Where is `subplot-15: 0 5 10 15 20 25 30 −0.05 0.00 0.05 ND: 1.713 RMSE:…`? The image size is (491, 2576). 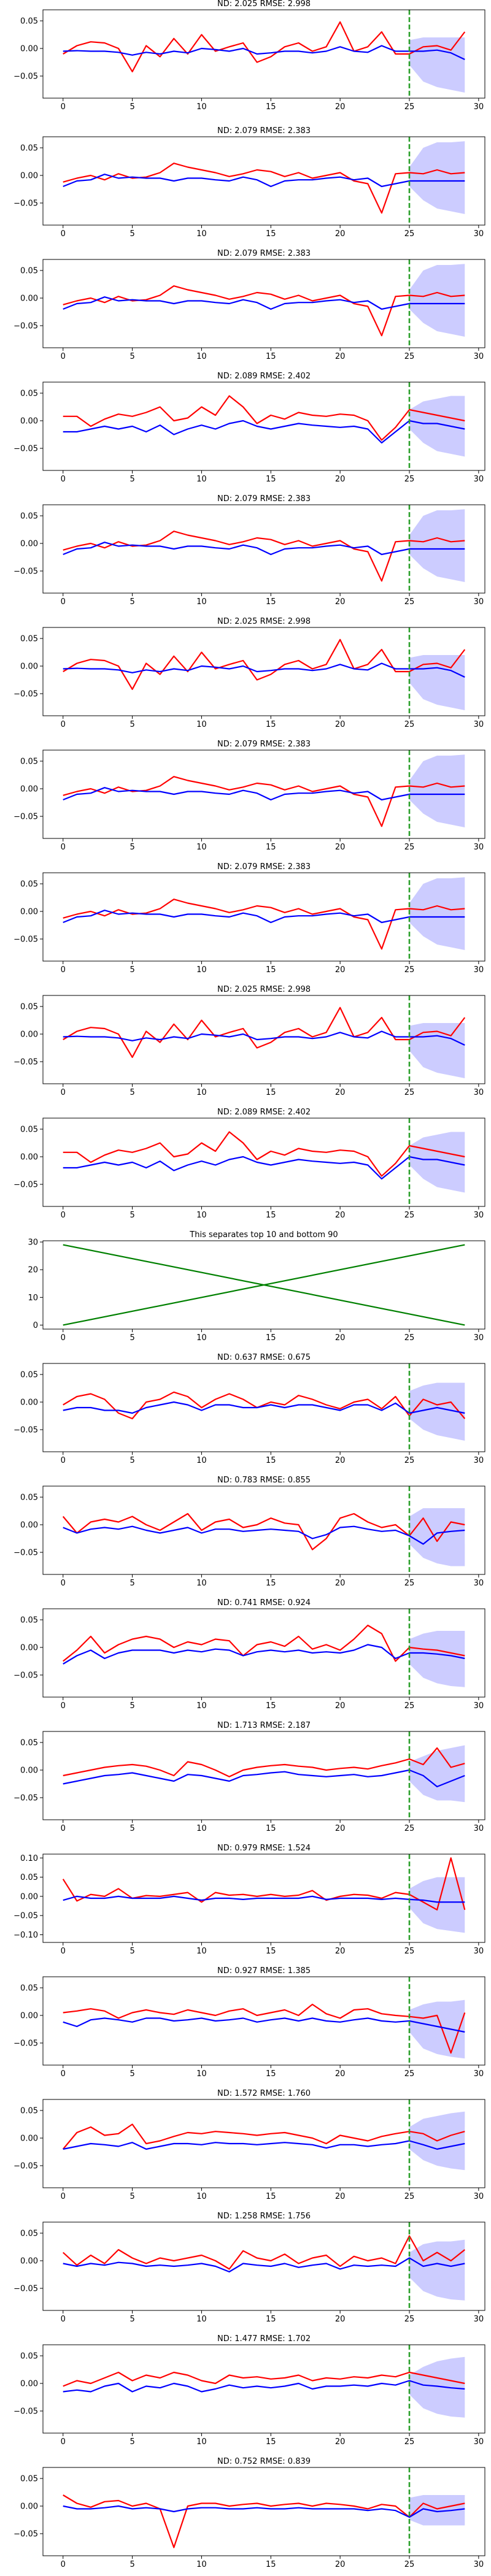 subplot-15: 0 5 10 15 20 25 30 −0.05 0.00 0.05 ND: 1.713 RMSE:… is located at coordinates (250, 1777).